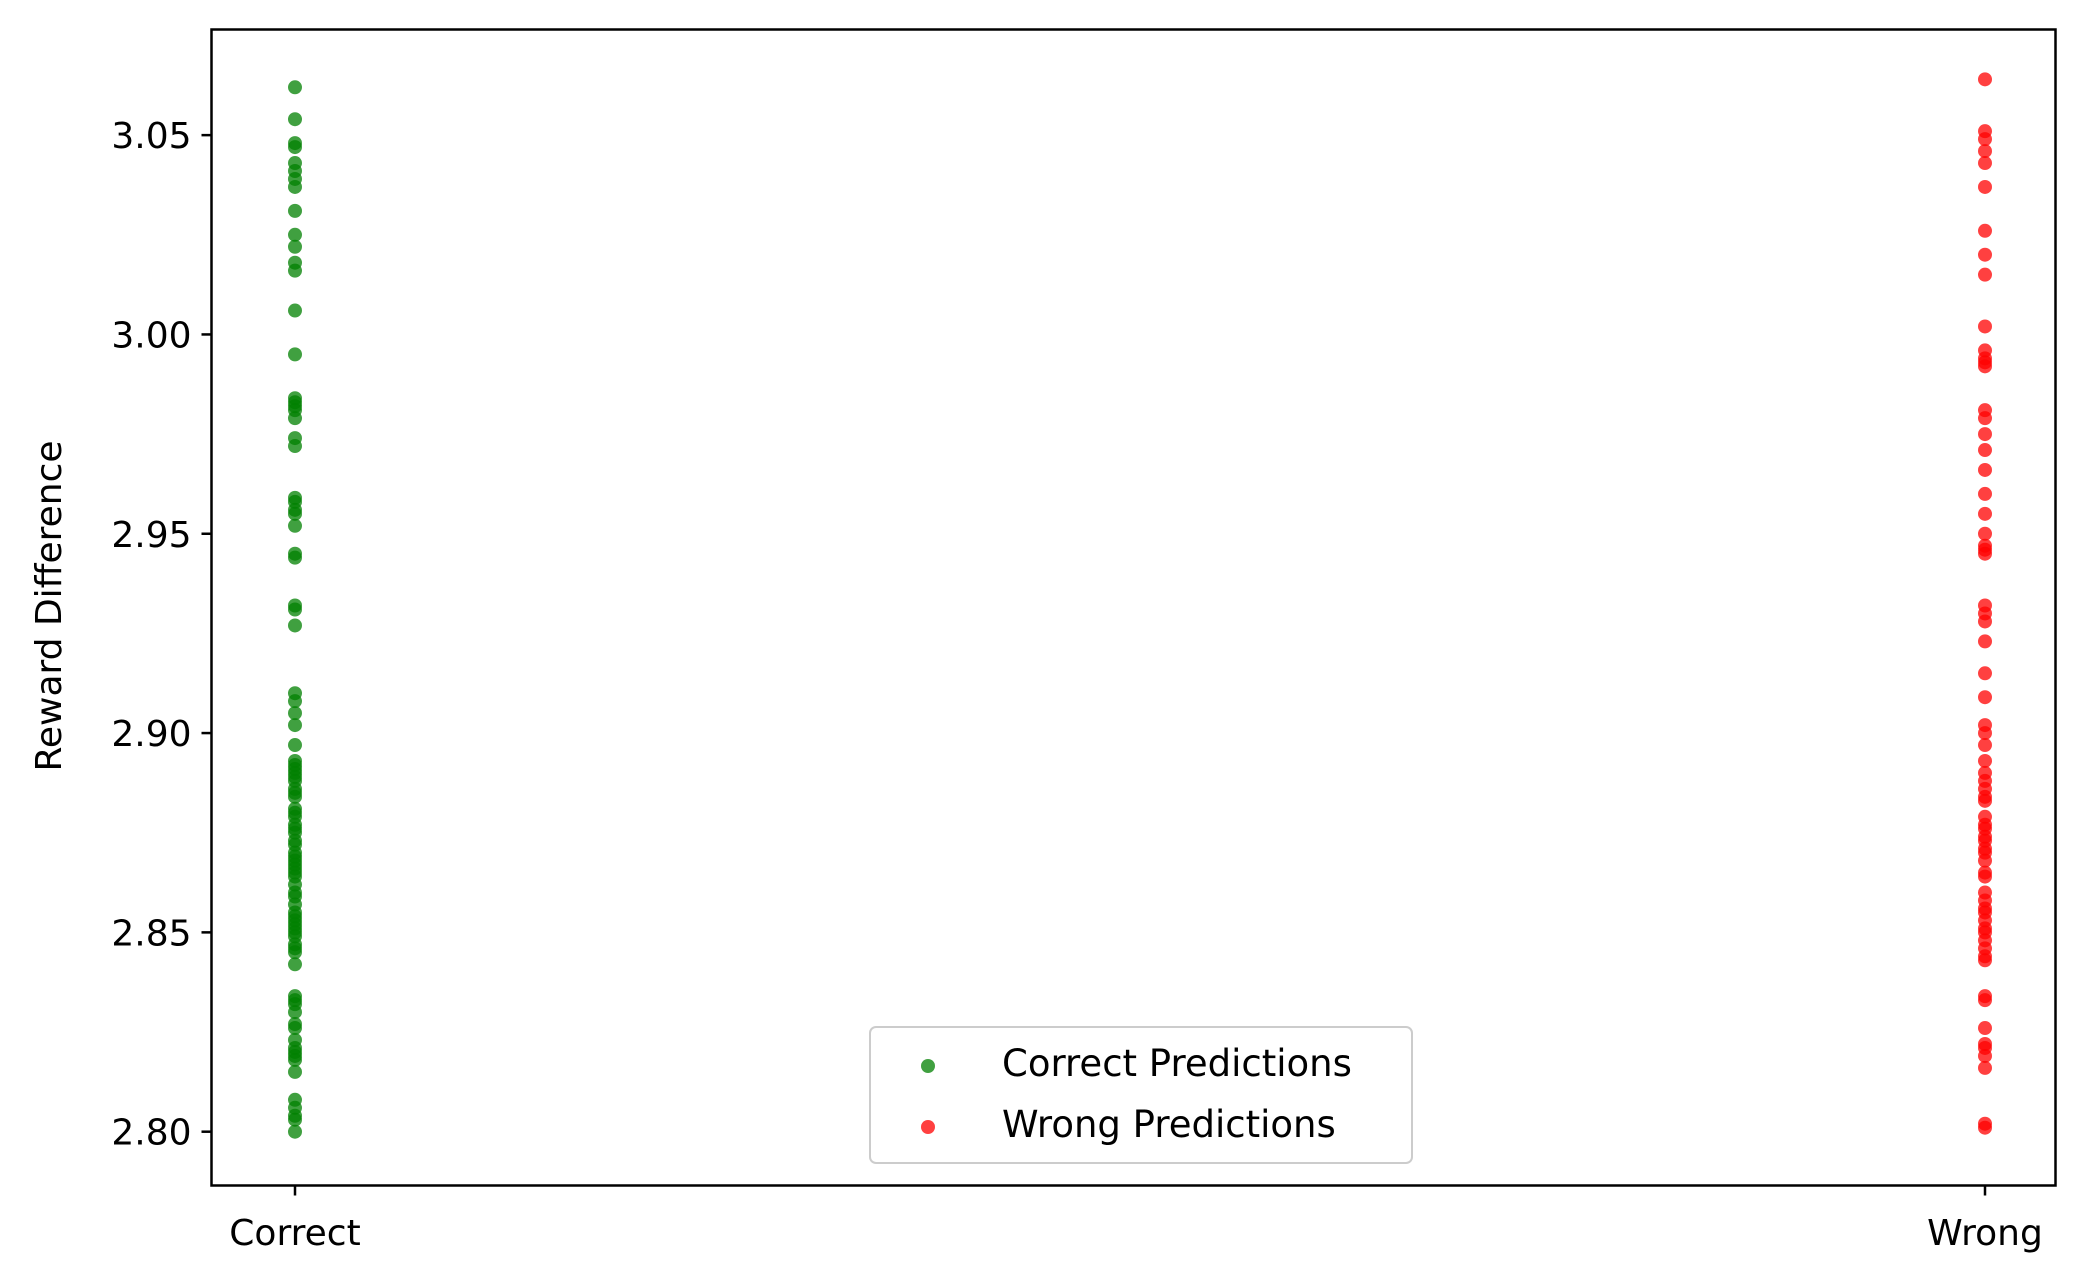 This screenshot has height=1286, width=2100. I want to click on x-tick-label-correct: Correct, so click(294, 1233).